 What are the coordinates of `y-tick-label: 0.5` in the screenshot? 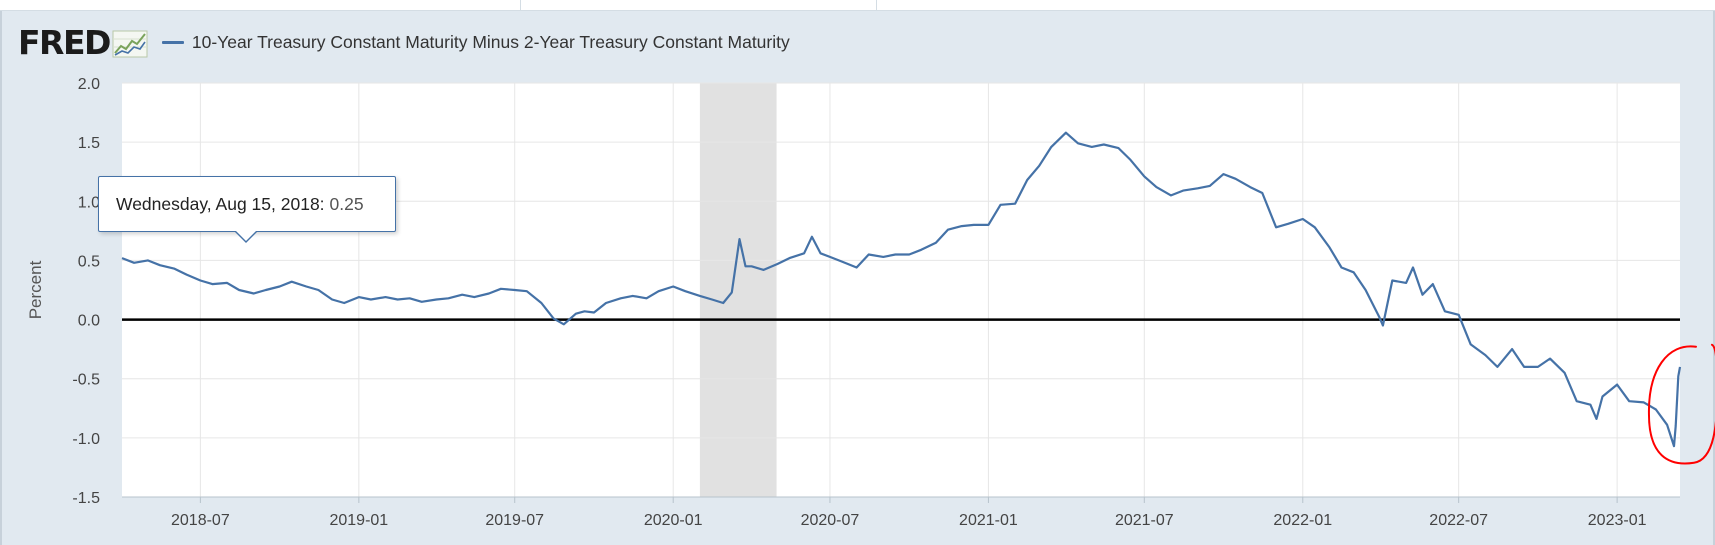 It's located at (89, 261).